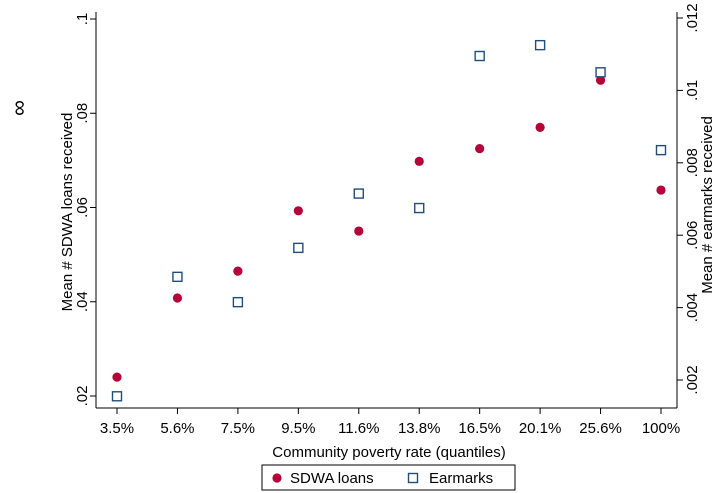  I want to click on right-y-axis-title: Mean # earmarks received, so click(707, 205).